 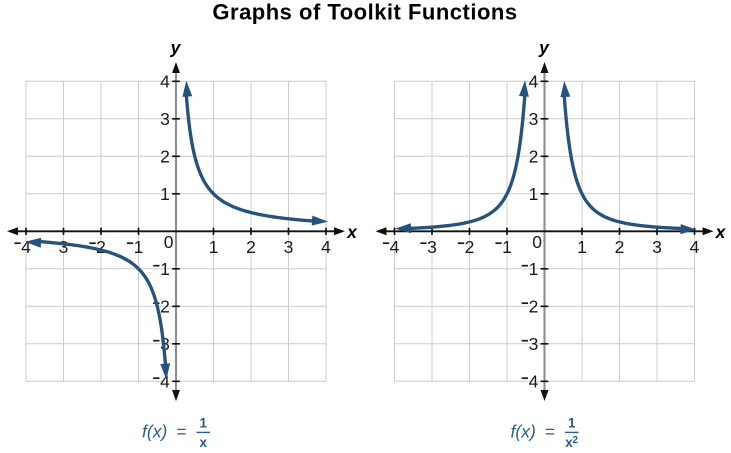 I want to click on svg-text: Graphs of Toolkit Functions, so click(x=364, y=12).